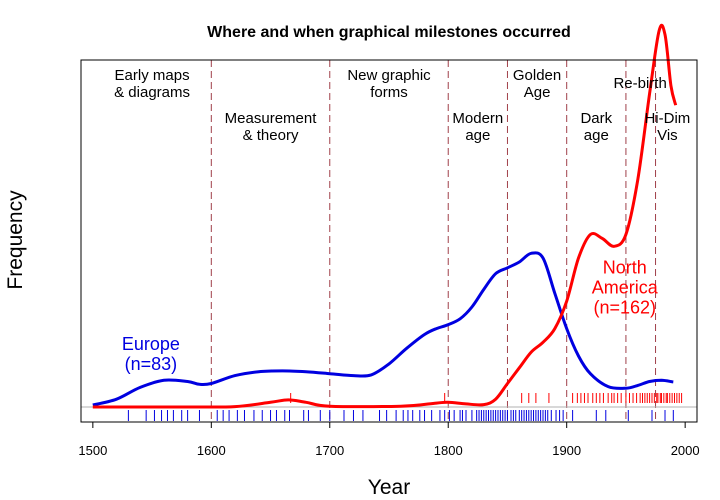  Describe the element at coordinates (151, 364) in the screenshot. I see `series-label-line: (n=83)` at that location.